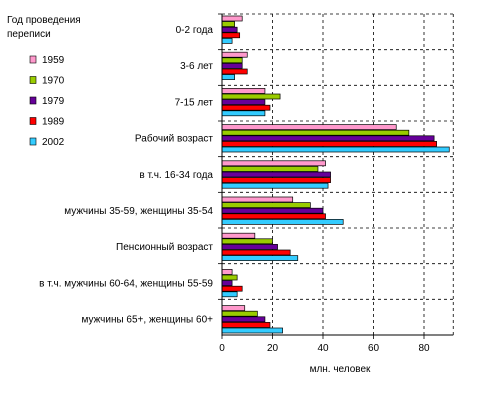 The image size is (481, 402). I want to click on x-axis-label: млн. человек, so click(340, 369).